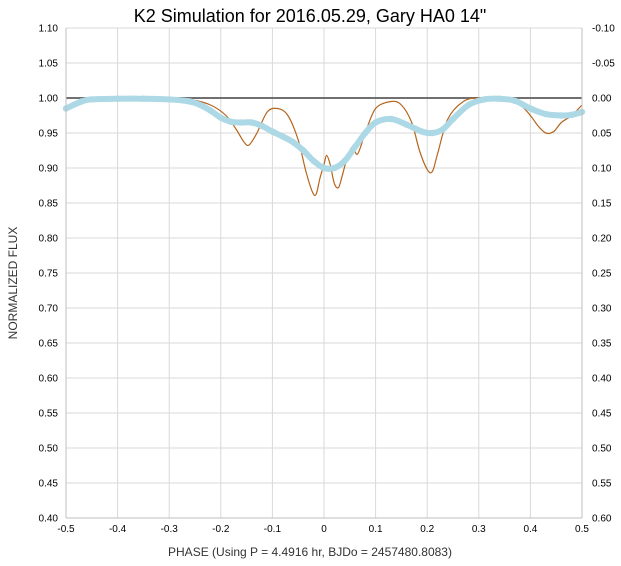 Image resolution: width=621 pixels, height=566 pixels. What do you see at coordinates (13, 283) in the screenshot?
I see `y-axis-title: NORMALIZED FLUX` at bounding box center [13, 283].